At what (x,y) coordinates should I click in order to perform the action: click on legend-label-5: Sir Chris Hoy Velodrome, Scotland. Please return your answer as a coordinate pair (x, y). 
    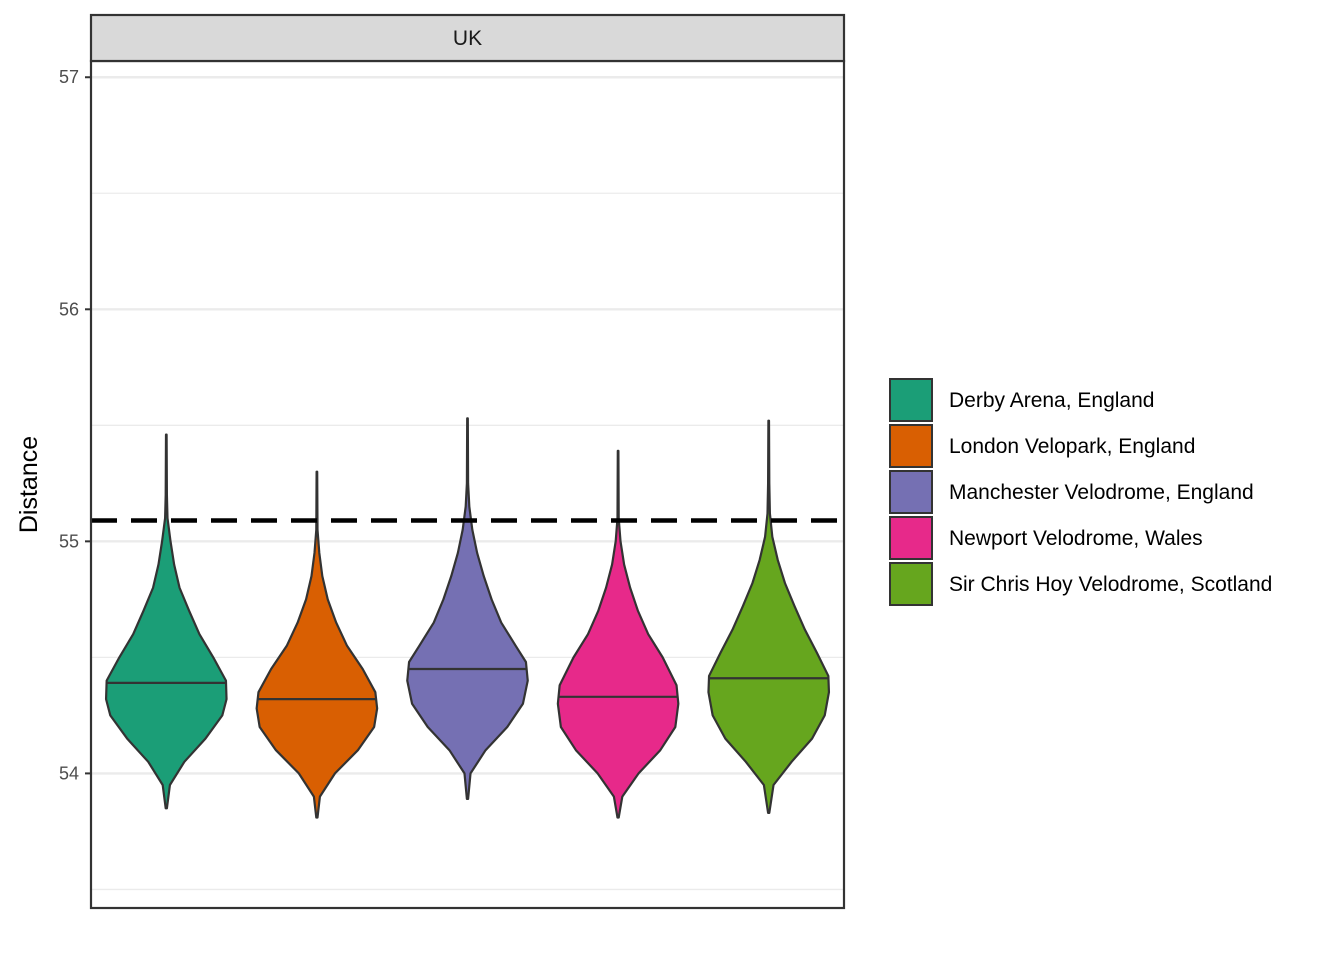
    Looking at the image, I should click on (1110, 584).